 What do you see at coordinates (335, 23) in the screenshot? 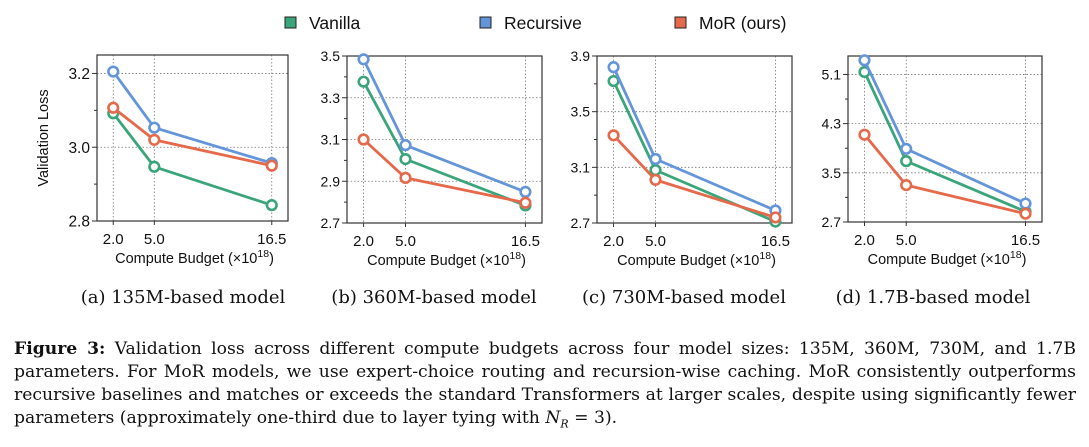
I see `legend-label: Vanilla` at bounding box center [335, 23].